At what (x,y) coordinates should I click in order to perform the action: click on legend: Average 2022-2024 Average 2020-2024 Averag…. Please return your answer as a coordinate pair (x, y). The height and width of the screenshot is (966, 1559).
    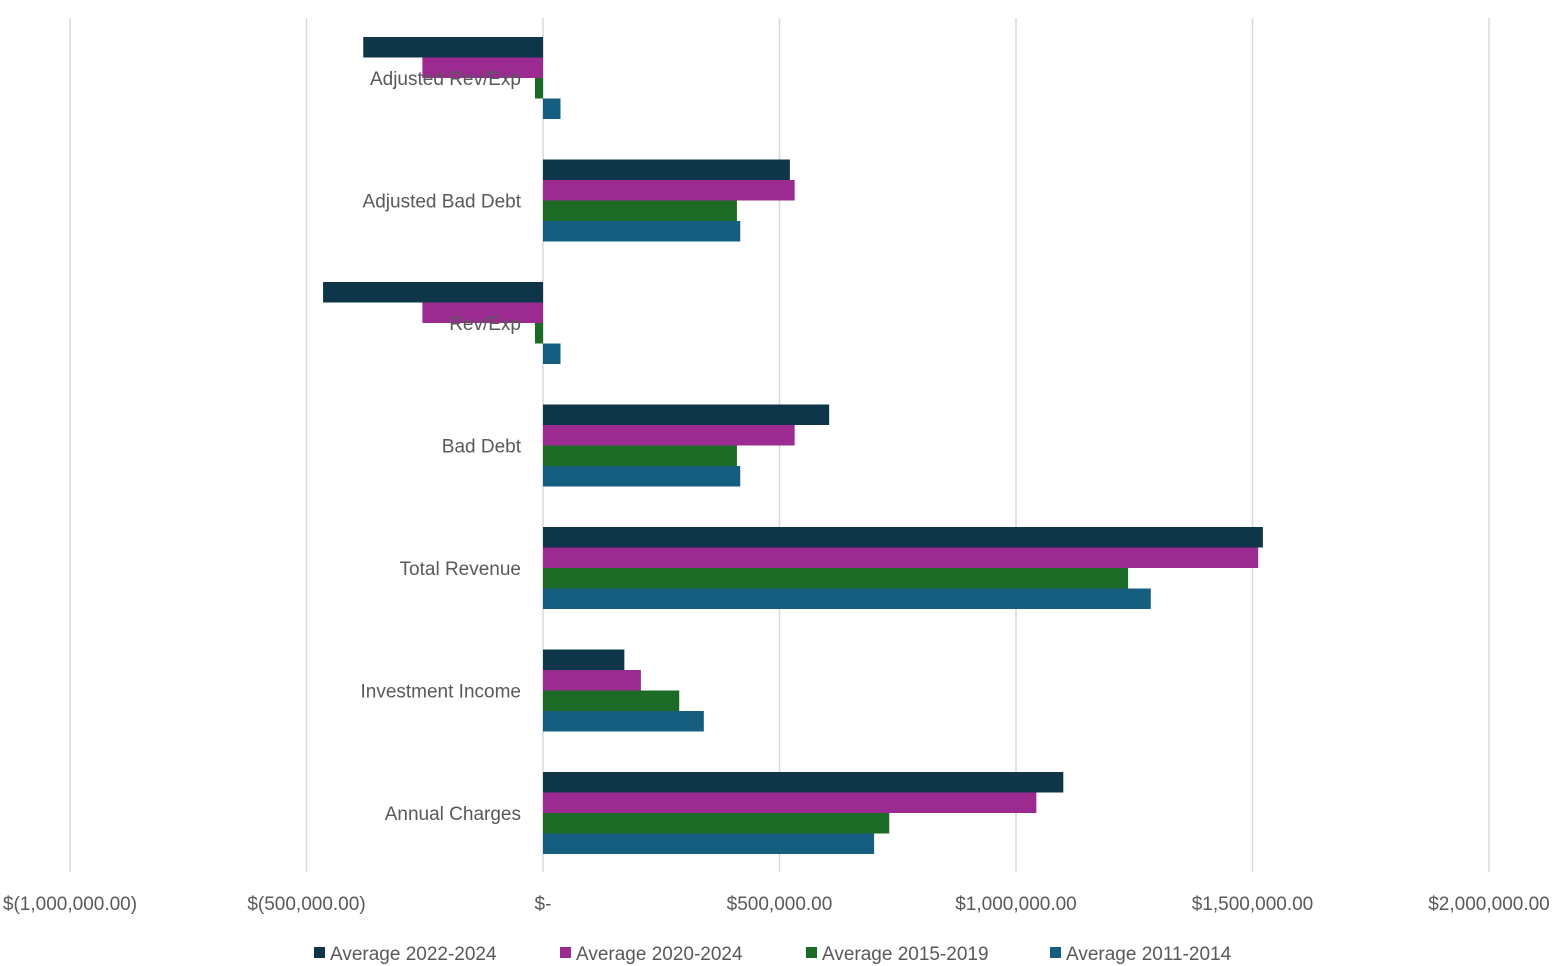
    Looking at the image, I should click on (773, 954).